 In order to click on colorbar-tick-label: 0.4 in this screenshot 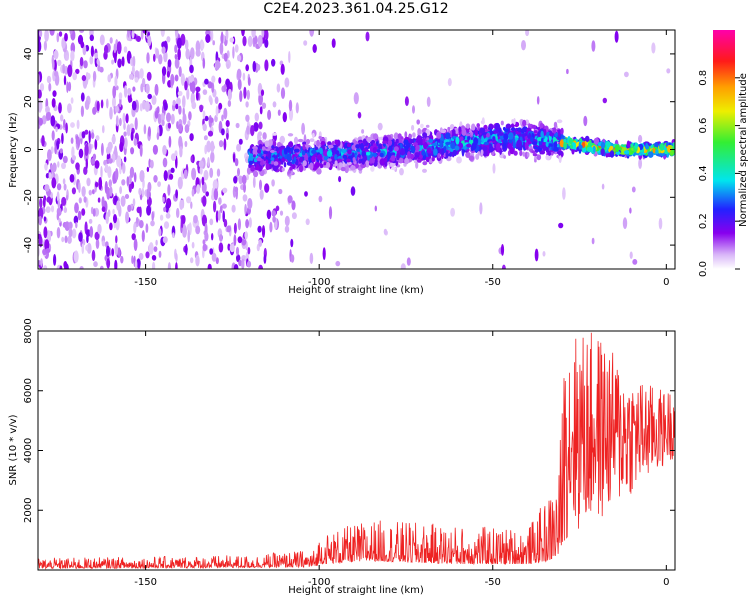, I will do `click(703, 173)`.